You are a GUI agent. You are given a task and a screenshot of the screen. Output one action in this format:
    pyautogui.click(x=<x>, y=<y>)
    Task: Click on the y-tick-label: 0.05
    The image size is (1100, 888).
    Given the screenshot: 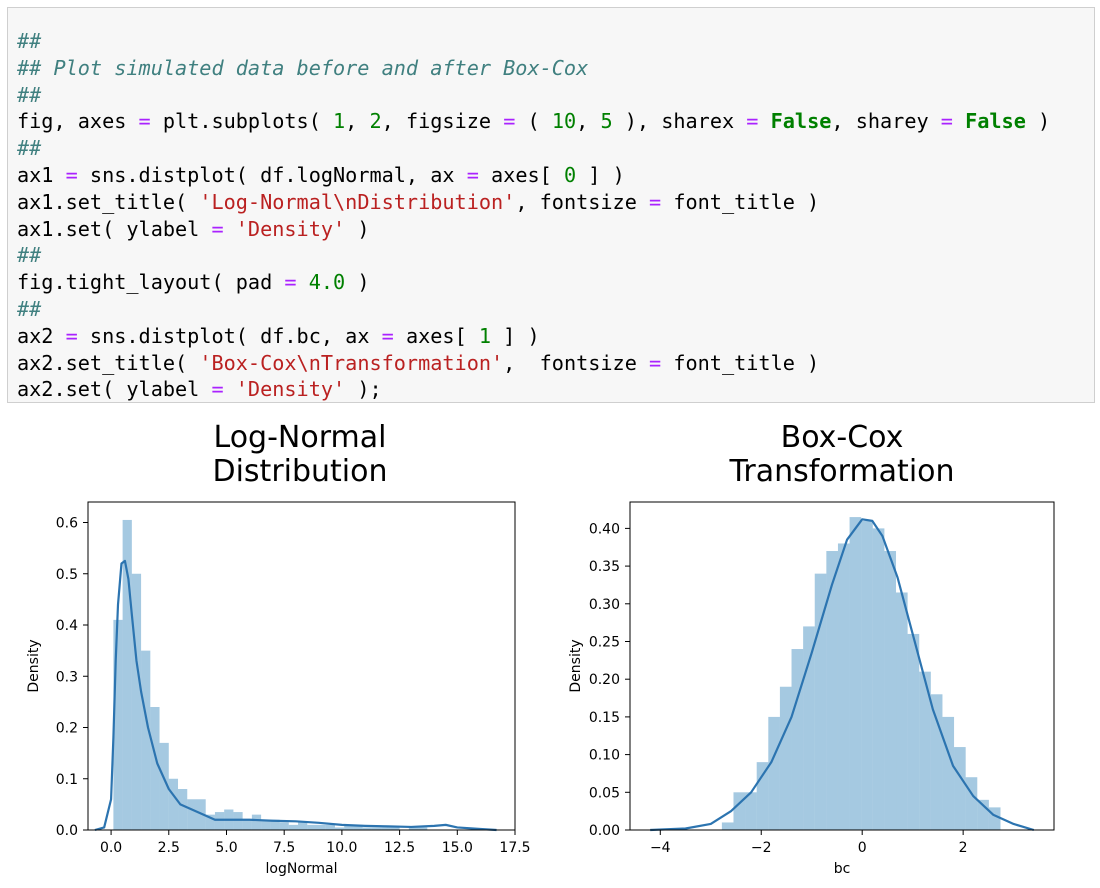 What is the action you would take?
    pyautogui.click(x=604, y=793)
    